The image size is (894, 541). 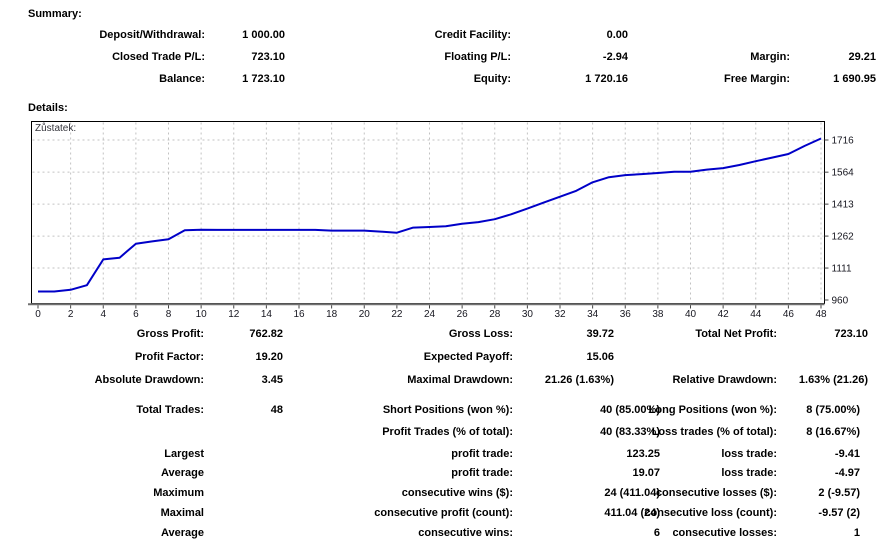 What do you see at coordinates (770, 57) in the screenshot?
I see `stat-label: Margin:` at bounding box center [770, 57].